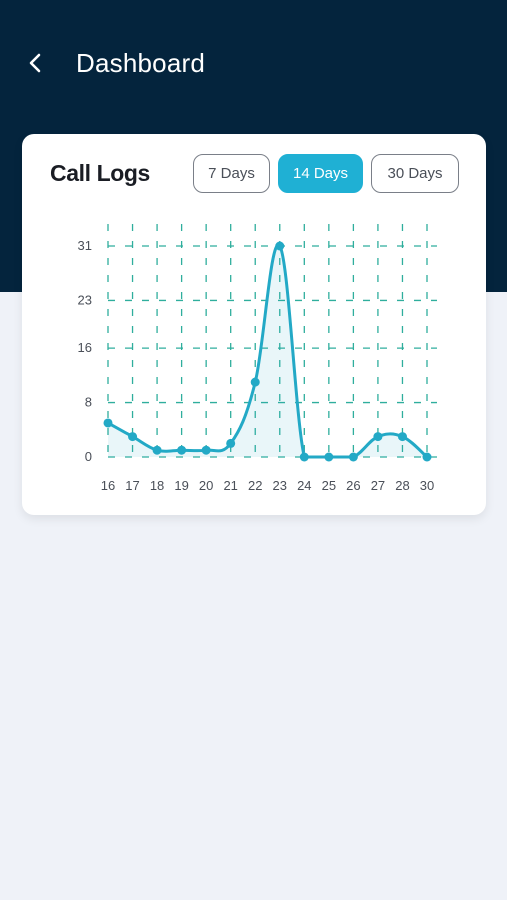  I want to click on y-tick-label: 23, so click(85, 299).